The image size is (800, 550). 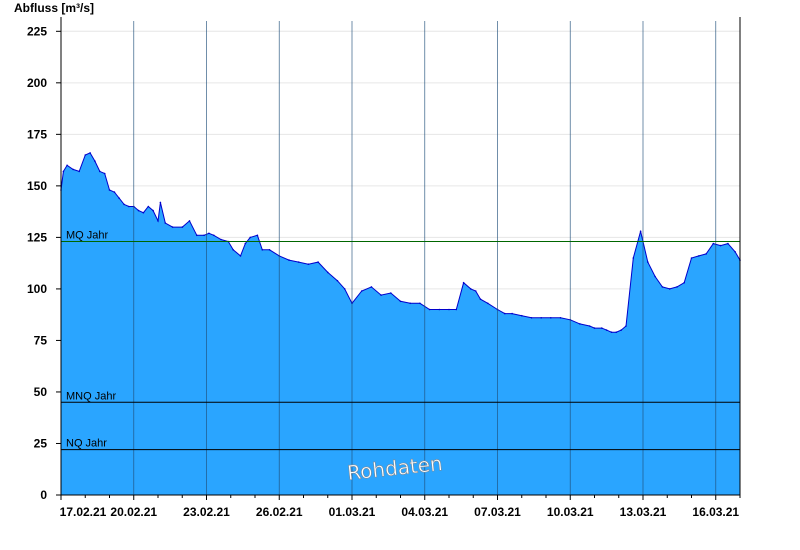 I want to click on x-tick-label: 26.02.21, so click(x=279, y=512).